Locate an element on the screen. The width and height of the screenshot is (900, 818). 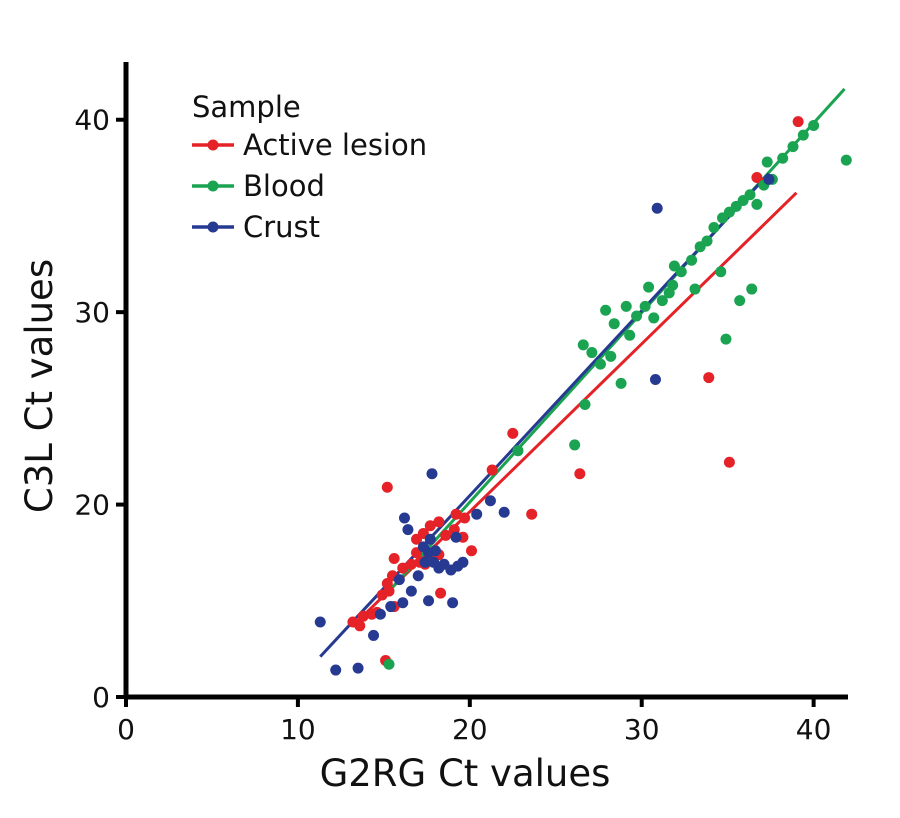
y-tick-label: 20 is located at coordinates (92, 505).